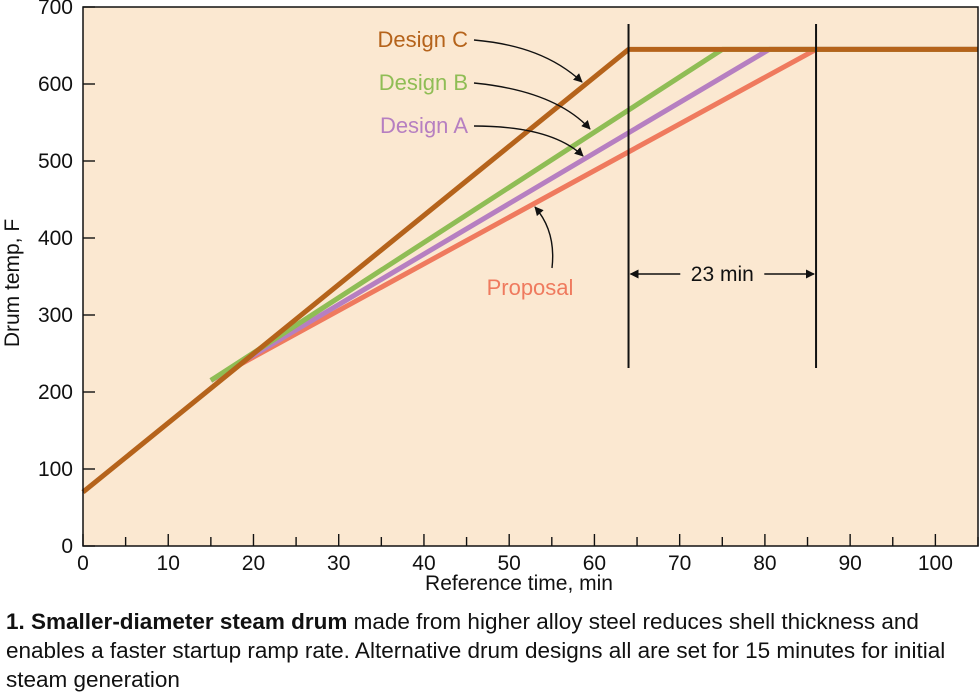 The height and width of the screenshot is (700, 980). What do you see at coordinates (423, 39) in the screenshot?
I see `series-label-design-c: Design C` at bounding box center [423, 39].